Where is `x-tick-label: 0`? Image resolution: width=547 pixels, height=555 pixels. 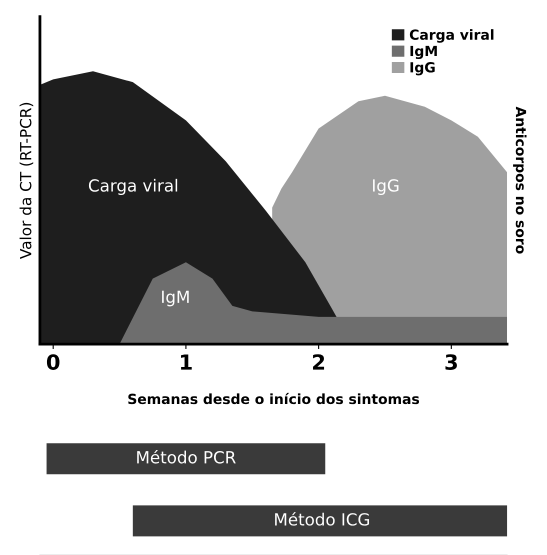 x-tick-label: 0 is located at coordinates (53, 362).